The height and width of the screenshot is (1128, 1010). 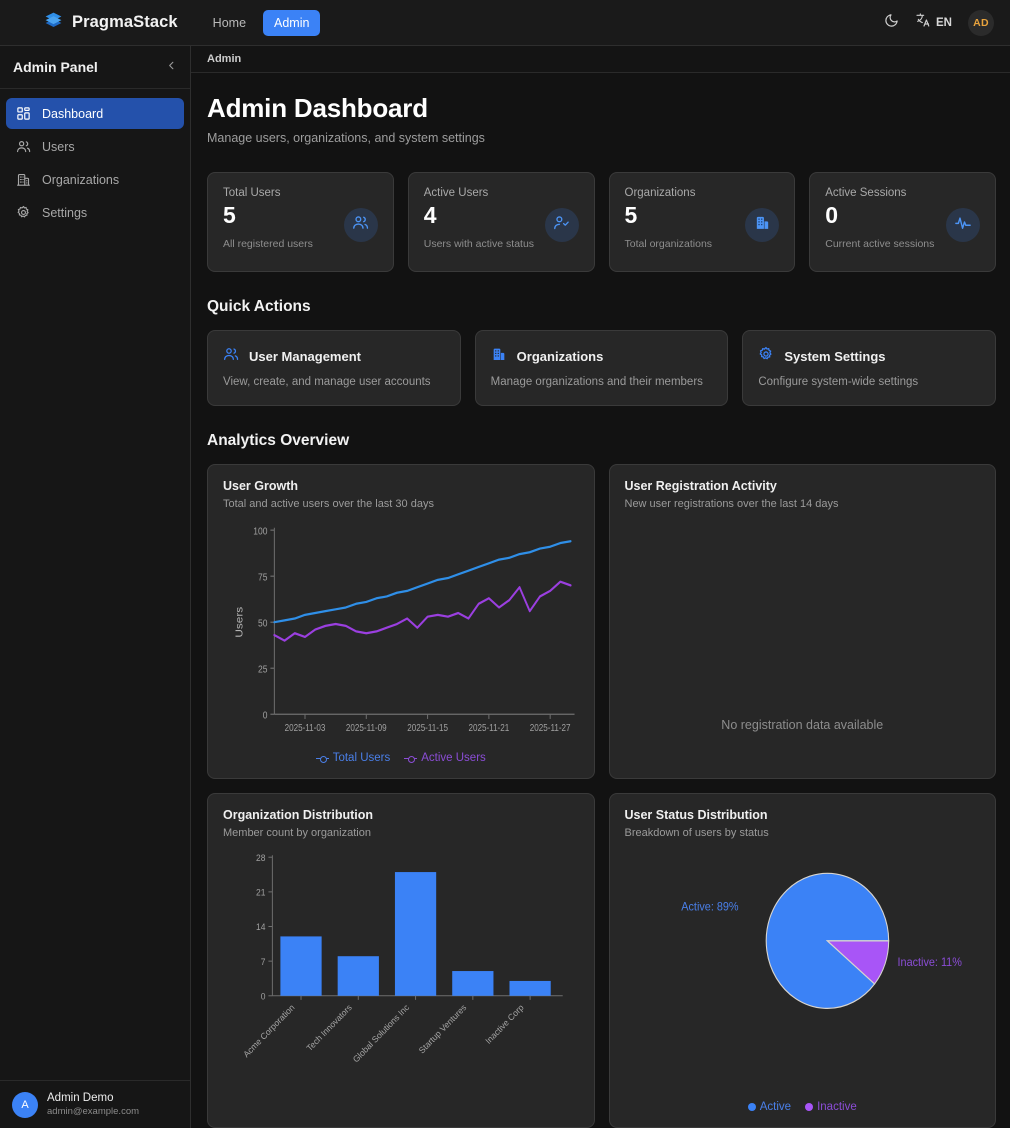 I want to click on sidebar-user-profile: A Admin Demo admin@example.com, so click(x=95, y=1104).